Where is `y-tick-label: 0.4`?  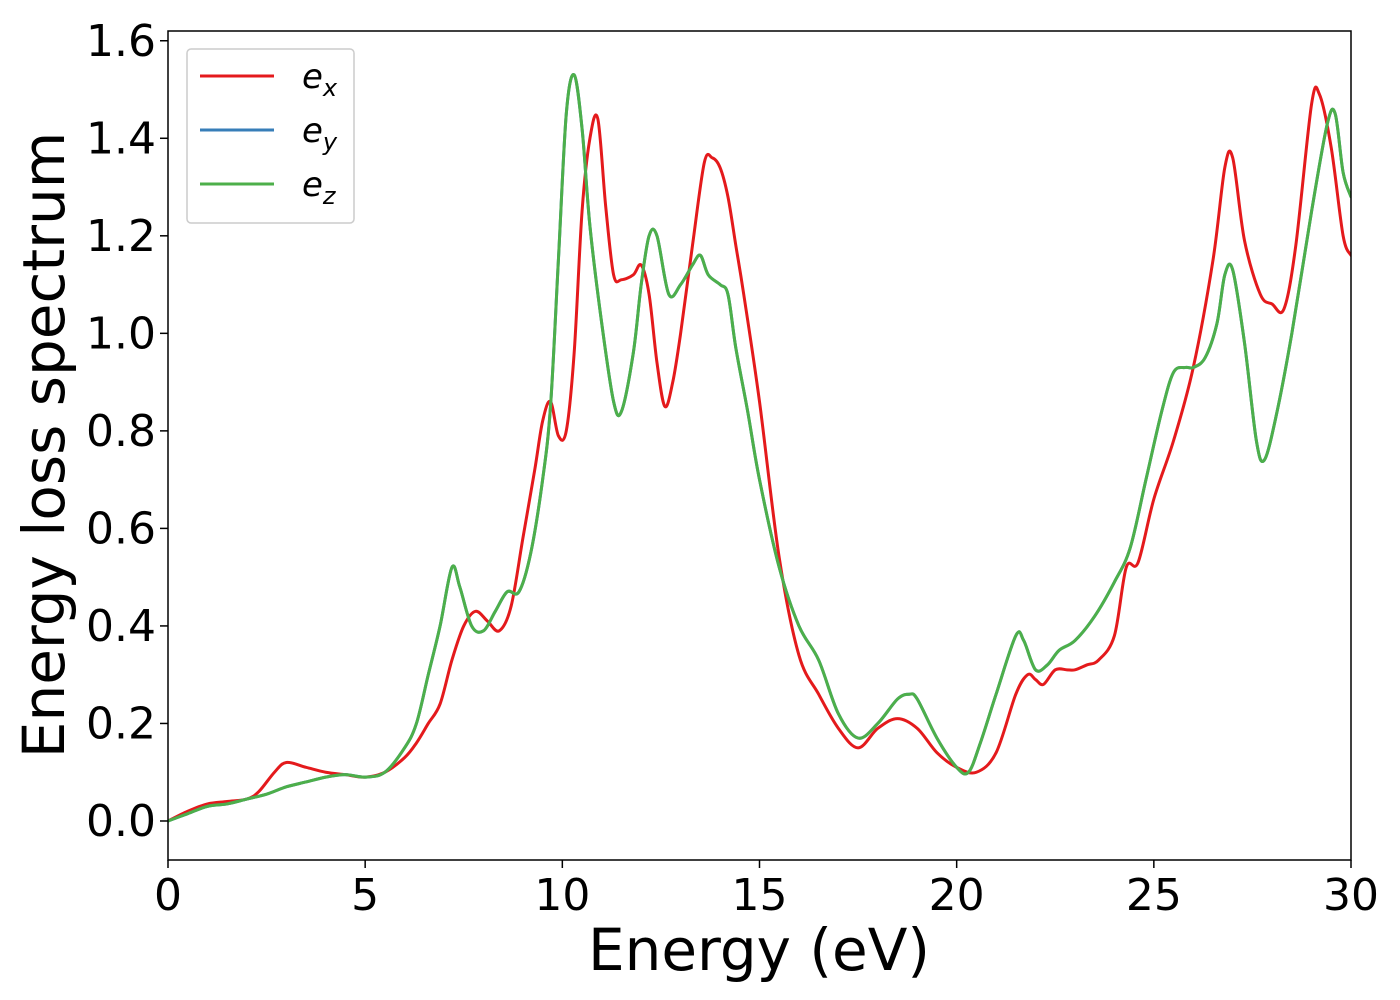 y-tick-label: 0.4 is located at coordinates (121, 626).